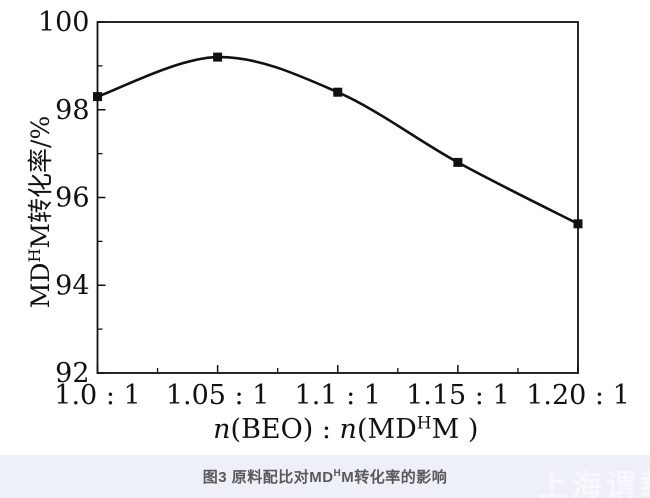 Image resolution: width=650 pixels, height=498 pixels. I want to click on x-axis-tick-label: 1.0 : 1, so click(97, 395).